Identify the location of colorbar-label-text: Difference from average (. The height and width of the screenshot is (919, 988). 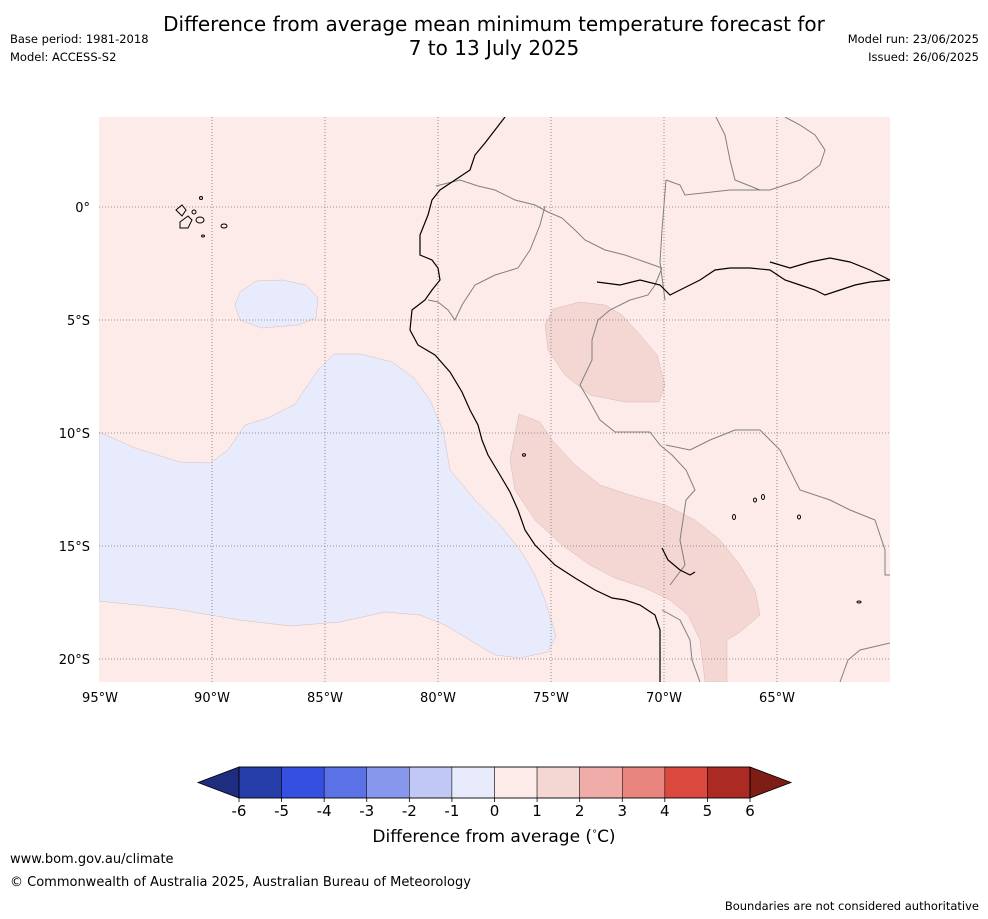
(482, 837).